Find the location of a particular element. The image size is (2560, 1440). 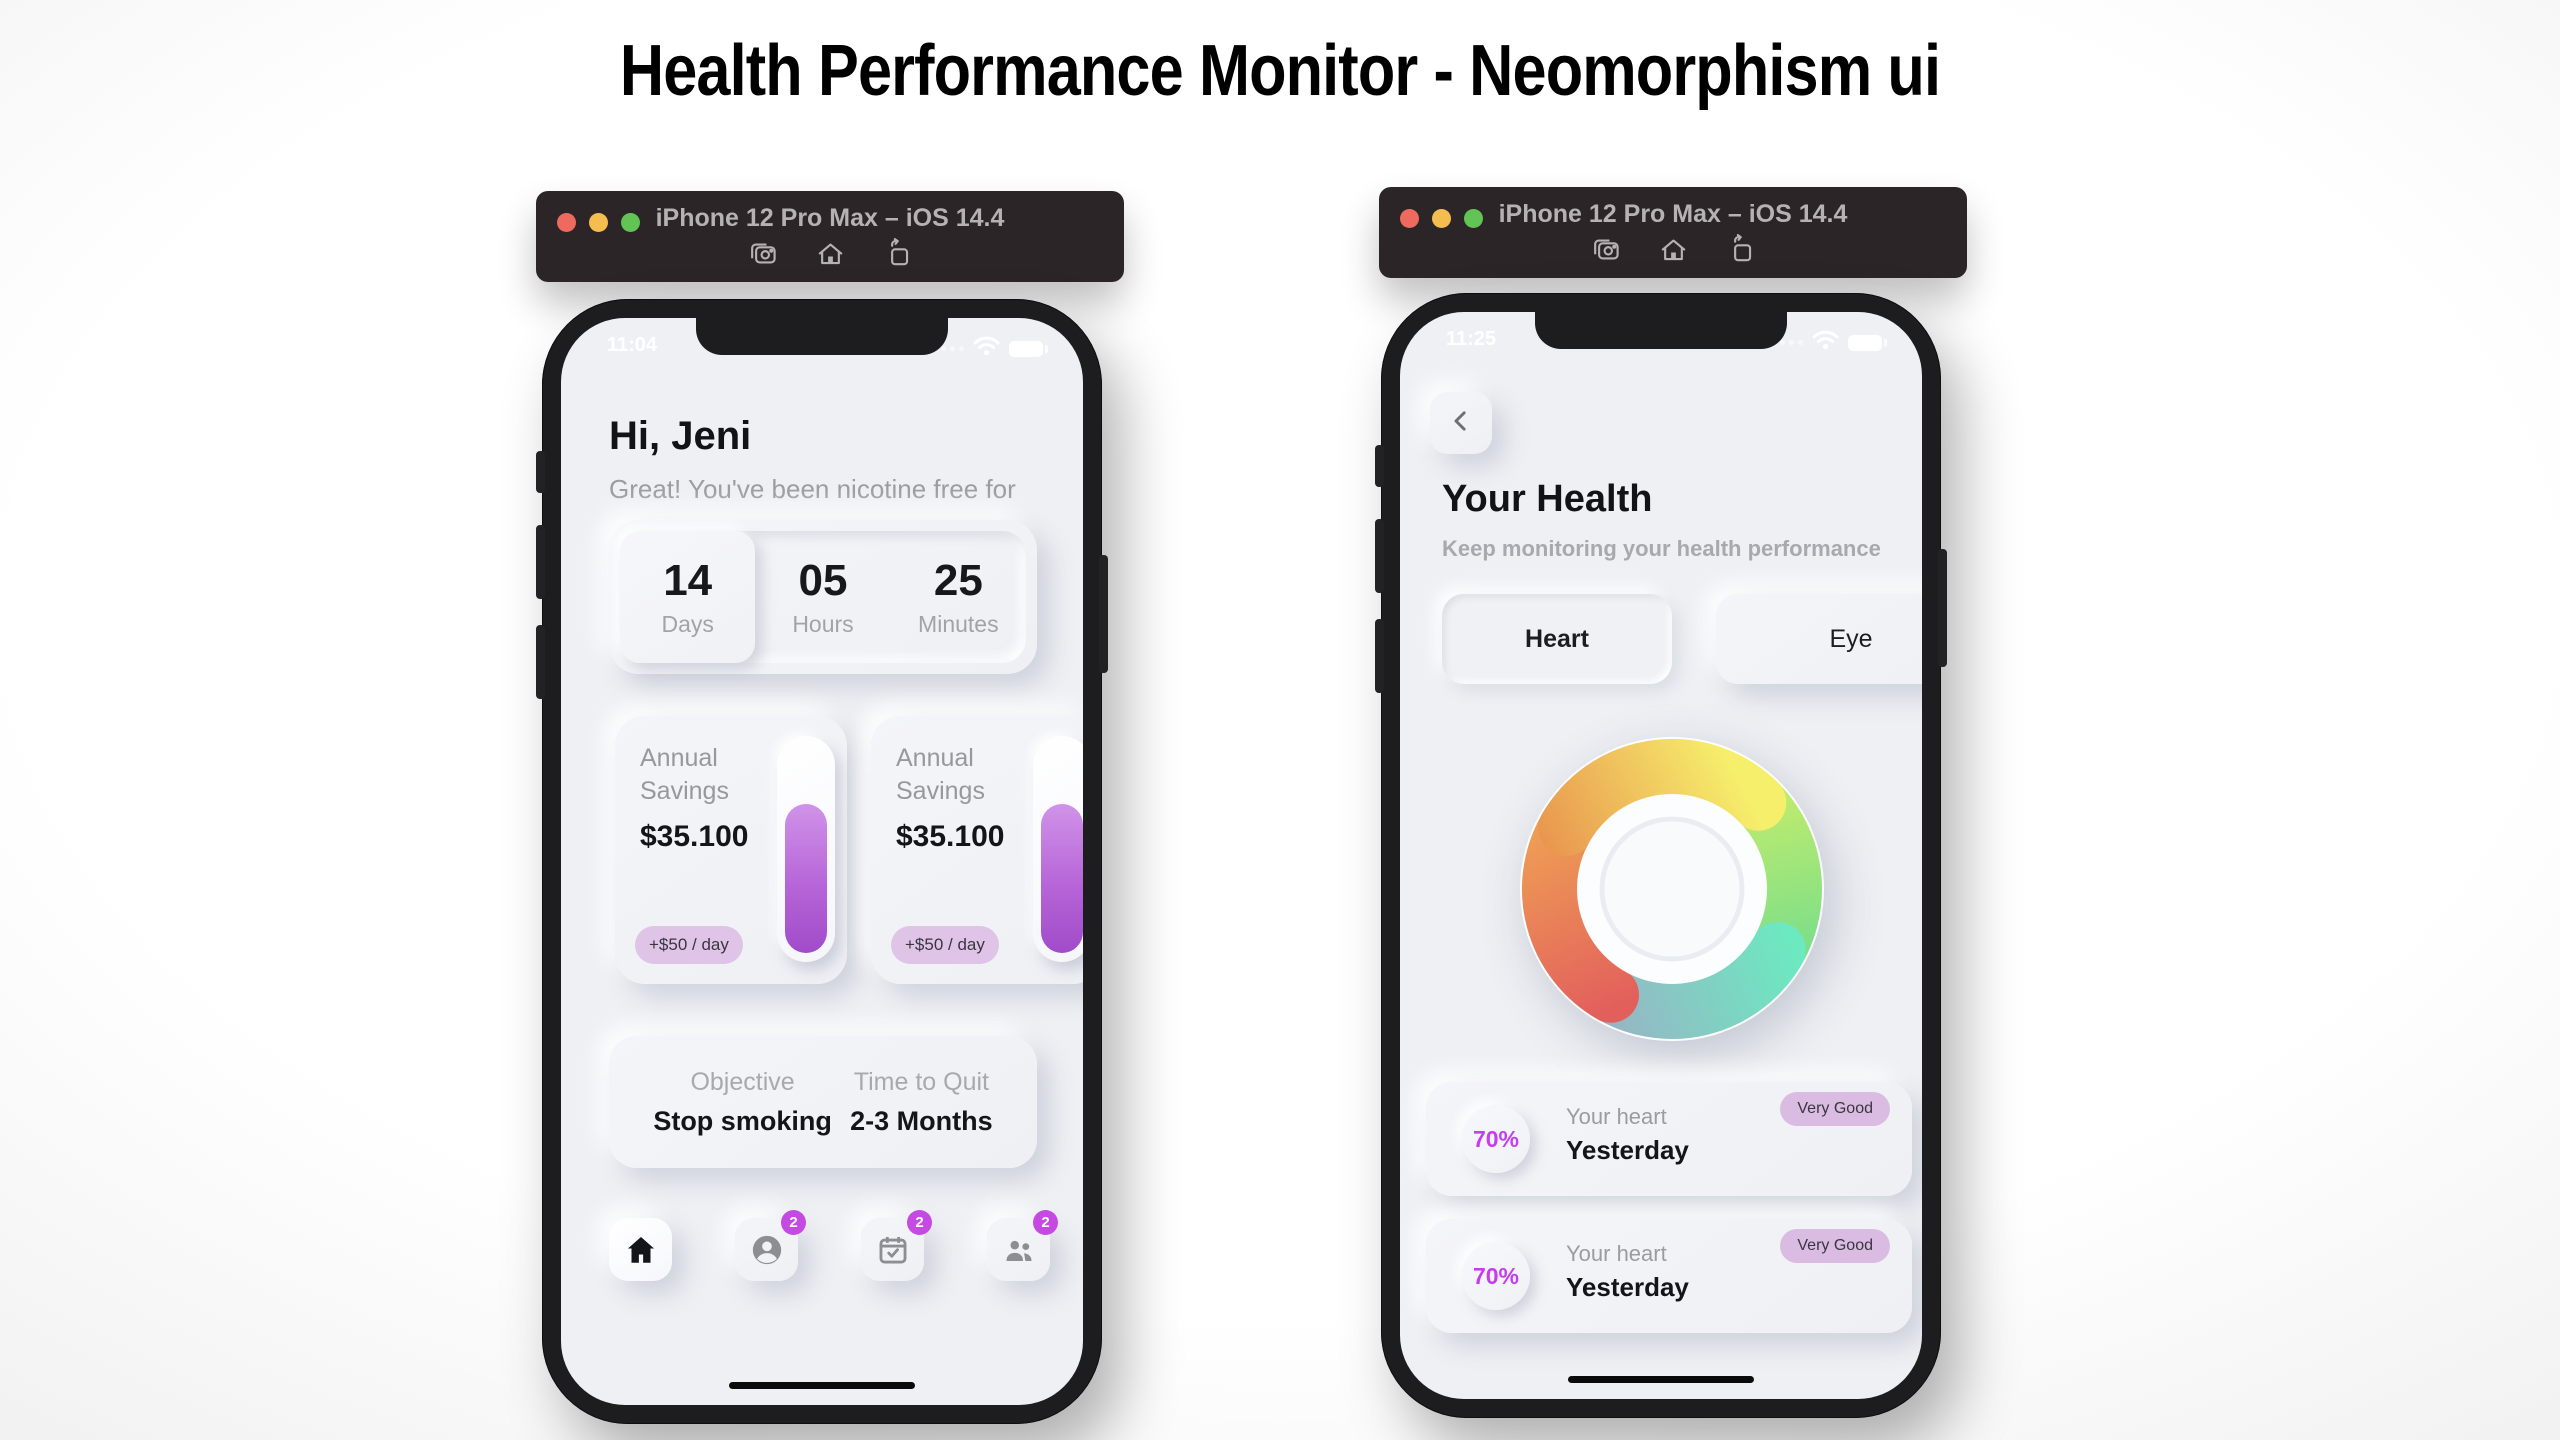

objective-label: Objective is located at coordinates (742, 1081).